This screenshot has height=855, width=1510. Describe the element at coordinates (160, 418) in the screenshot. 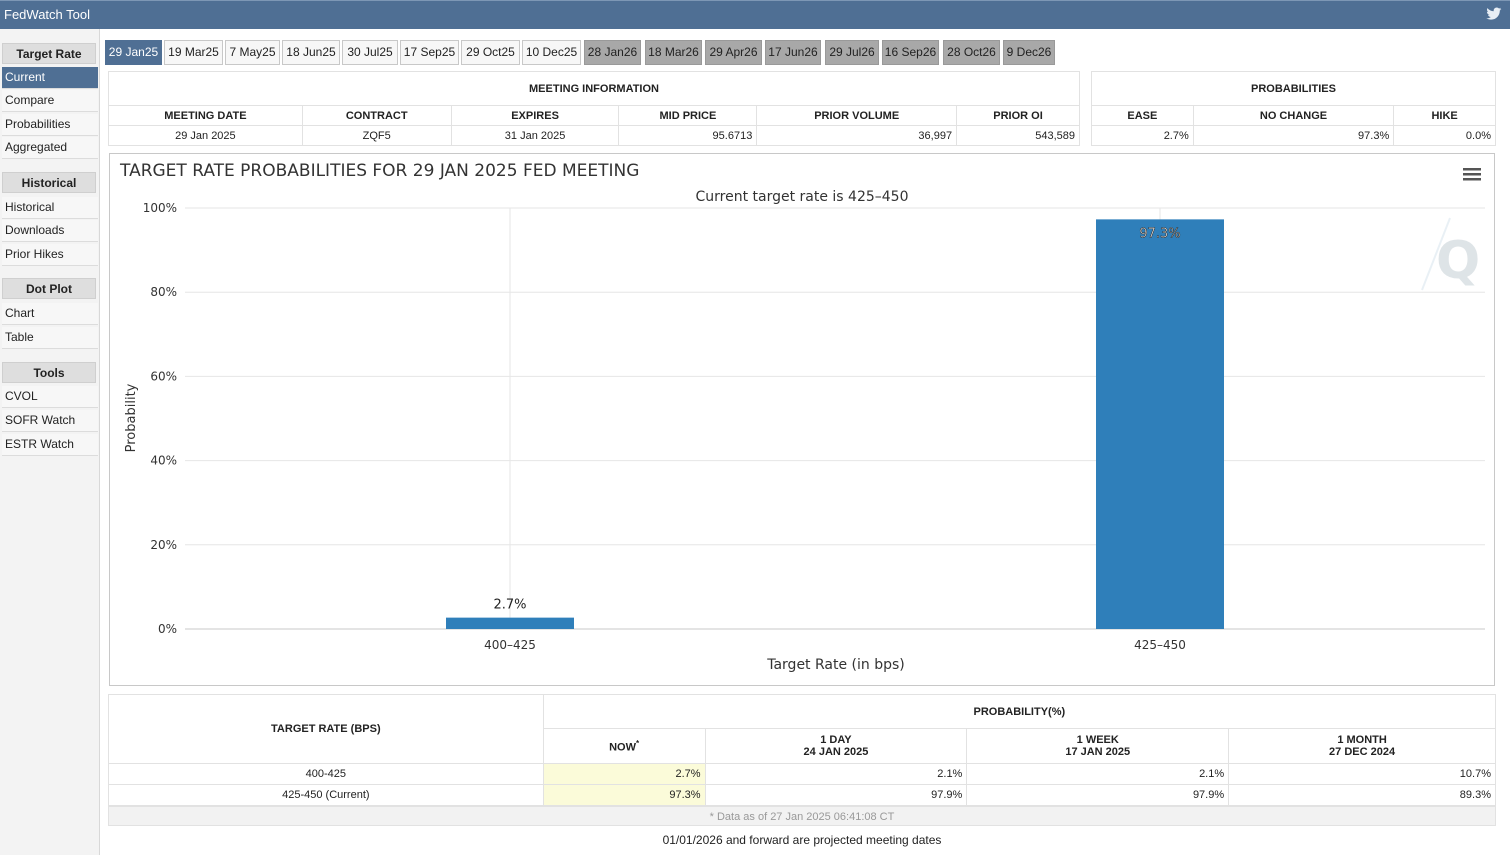

I see `y-axis: 0% 20% 40% 60% 80% 100%` at that location.